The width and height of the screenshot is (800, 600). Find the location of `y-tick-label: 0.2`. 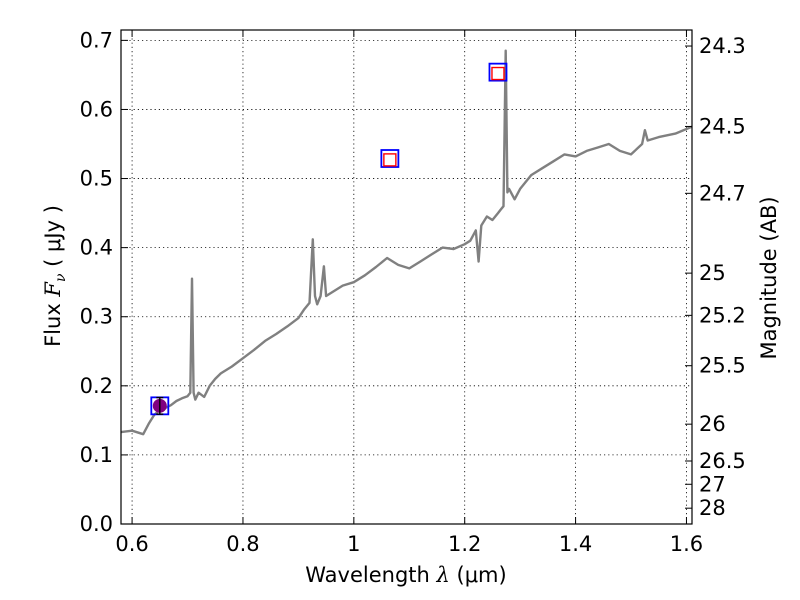

y-tick-label: 0.2 is located at coordinates (96, 386).